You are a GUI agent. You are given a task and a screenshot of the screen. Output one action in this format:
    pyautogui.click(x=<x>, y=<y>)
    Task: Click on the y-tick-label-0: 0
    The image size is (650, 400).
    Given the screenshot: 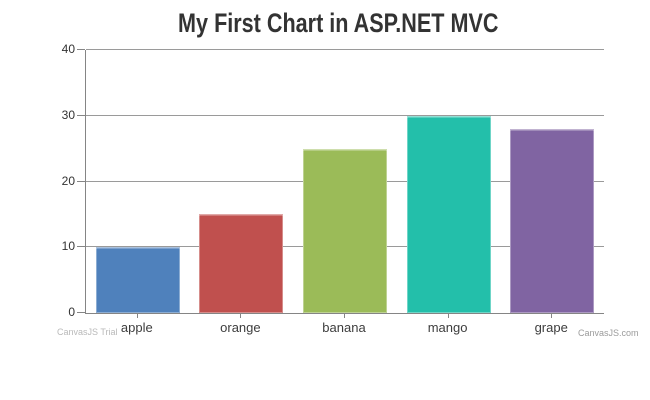 What is the action you would take?
    pyautogui.click(x=71, y=312)
    